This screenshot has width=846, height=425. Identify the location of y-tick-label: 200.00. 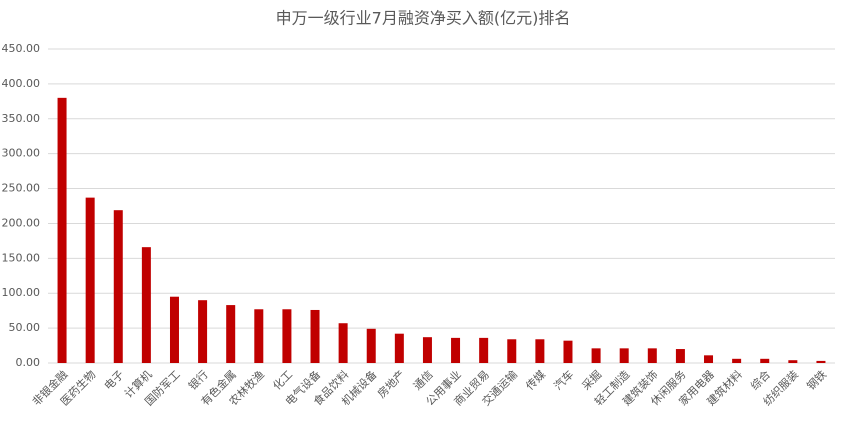
(21, 222).